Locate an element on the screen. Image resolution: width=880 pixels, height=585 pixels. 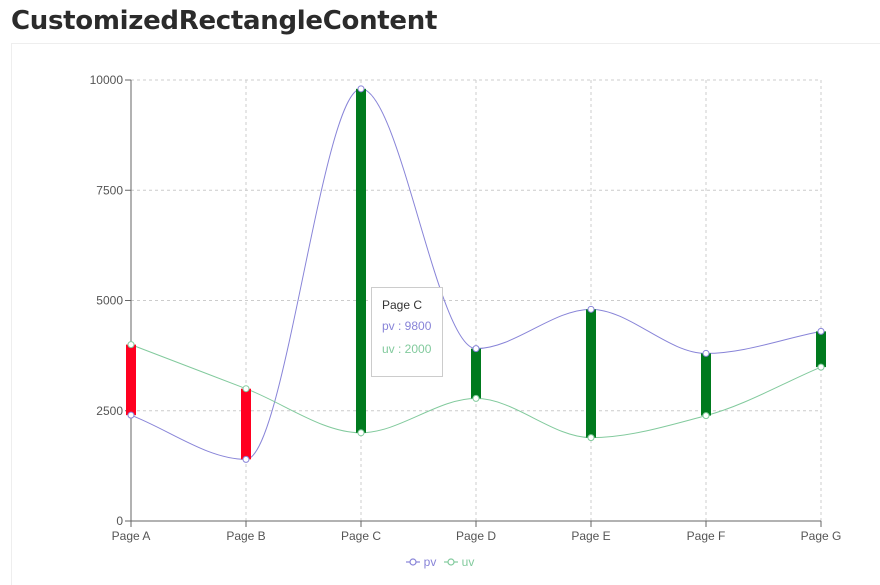
x-tick-label-6: Page G is located at coordinates (821, 536).